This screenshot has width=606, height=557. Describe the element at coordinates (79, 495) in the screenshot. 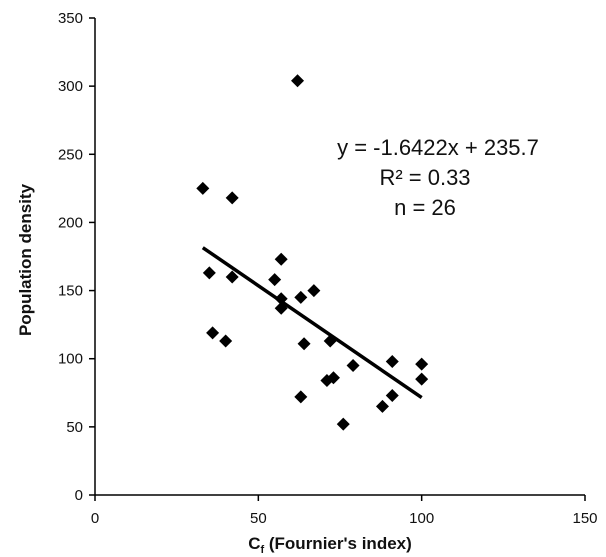

I see `y-tick-label: 0` at that location.